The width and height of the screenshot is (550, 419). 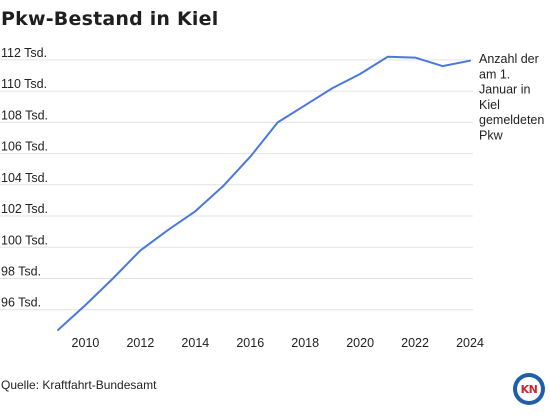 What do you see at coordinates (250, 343) in the screenshot?
I see `x-tick-label-2016: 2016` at bounding box center [250, 343].